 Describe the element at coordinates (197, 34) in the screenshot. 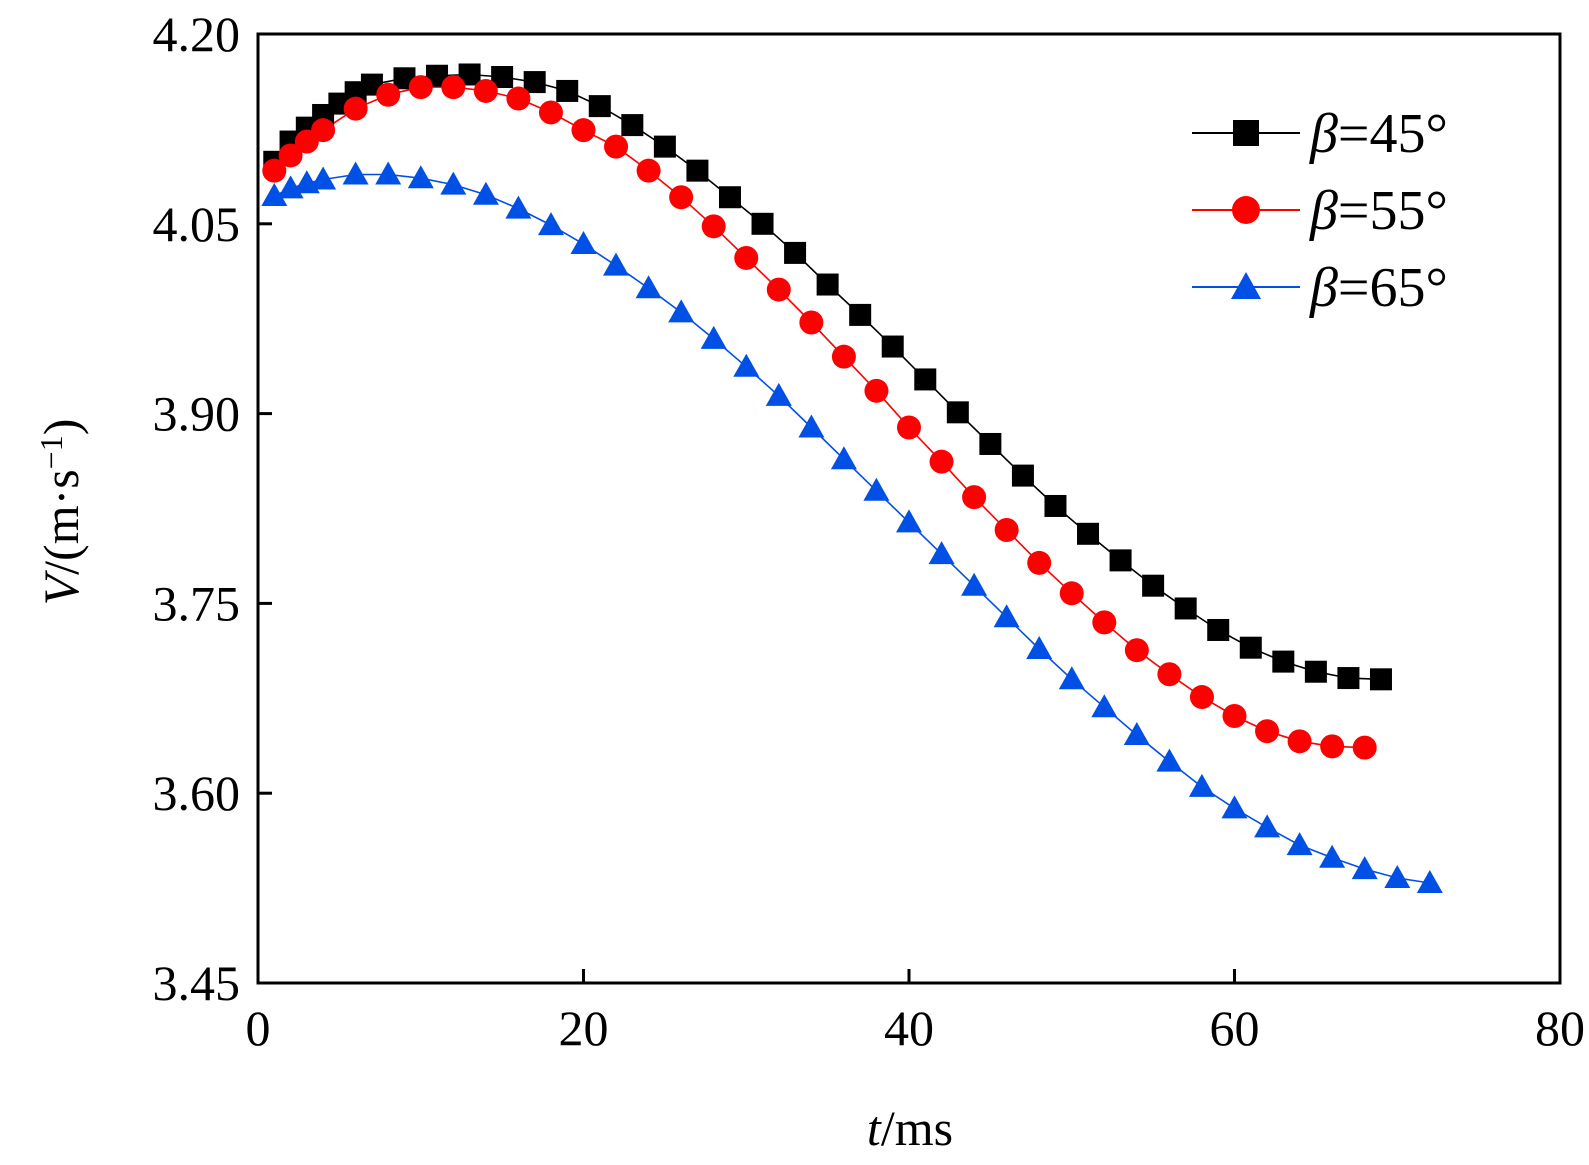

I see `y-tick-label: 4.20` at that location.